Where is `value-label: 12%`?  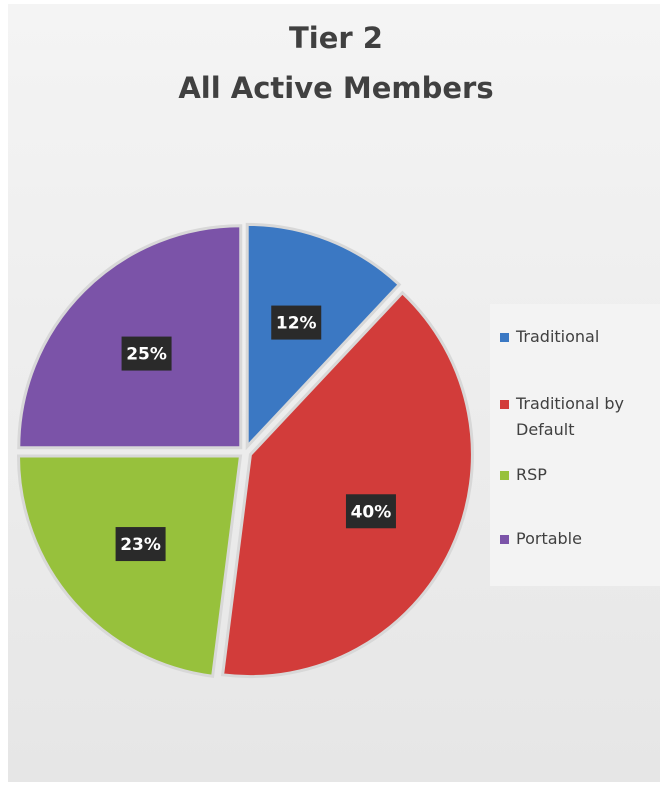
value-label: 12% is located at coordinates (296, 324).